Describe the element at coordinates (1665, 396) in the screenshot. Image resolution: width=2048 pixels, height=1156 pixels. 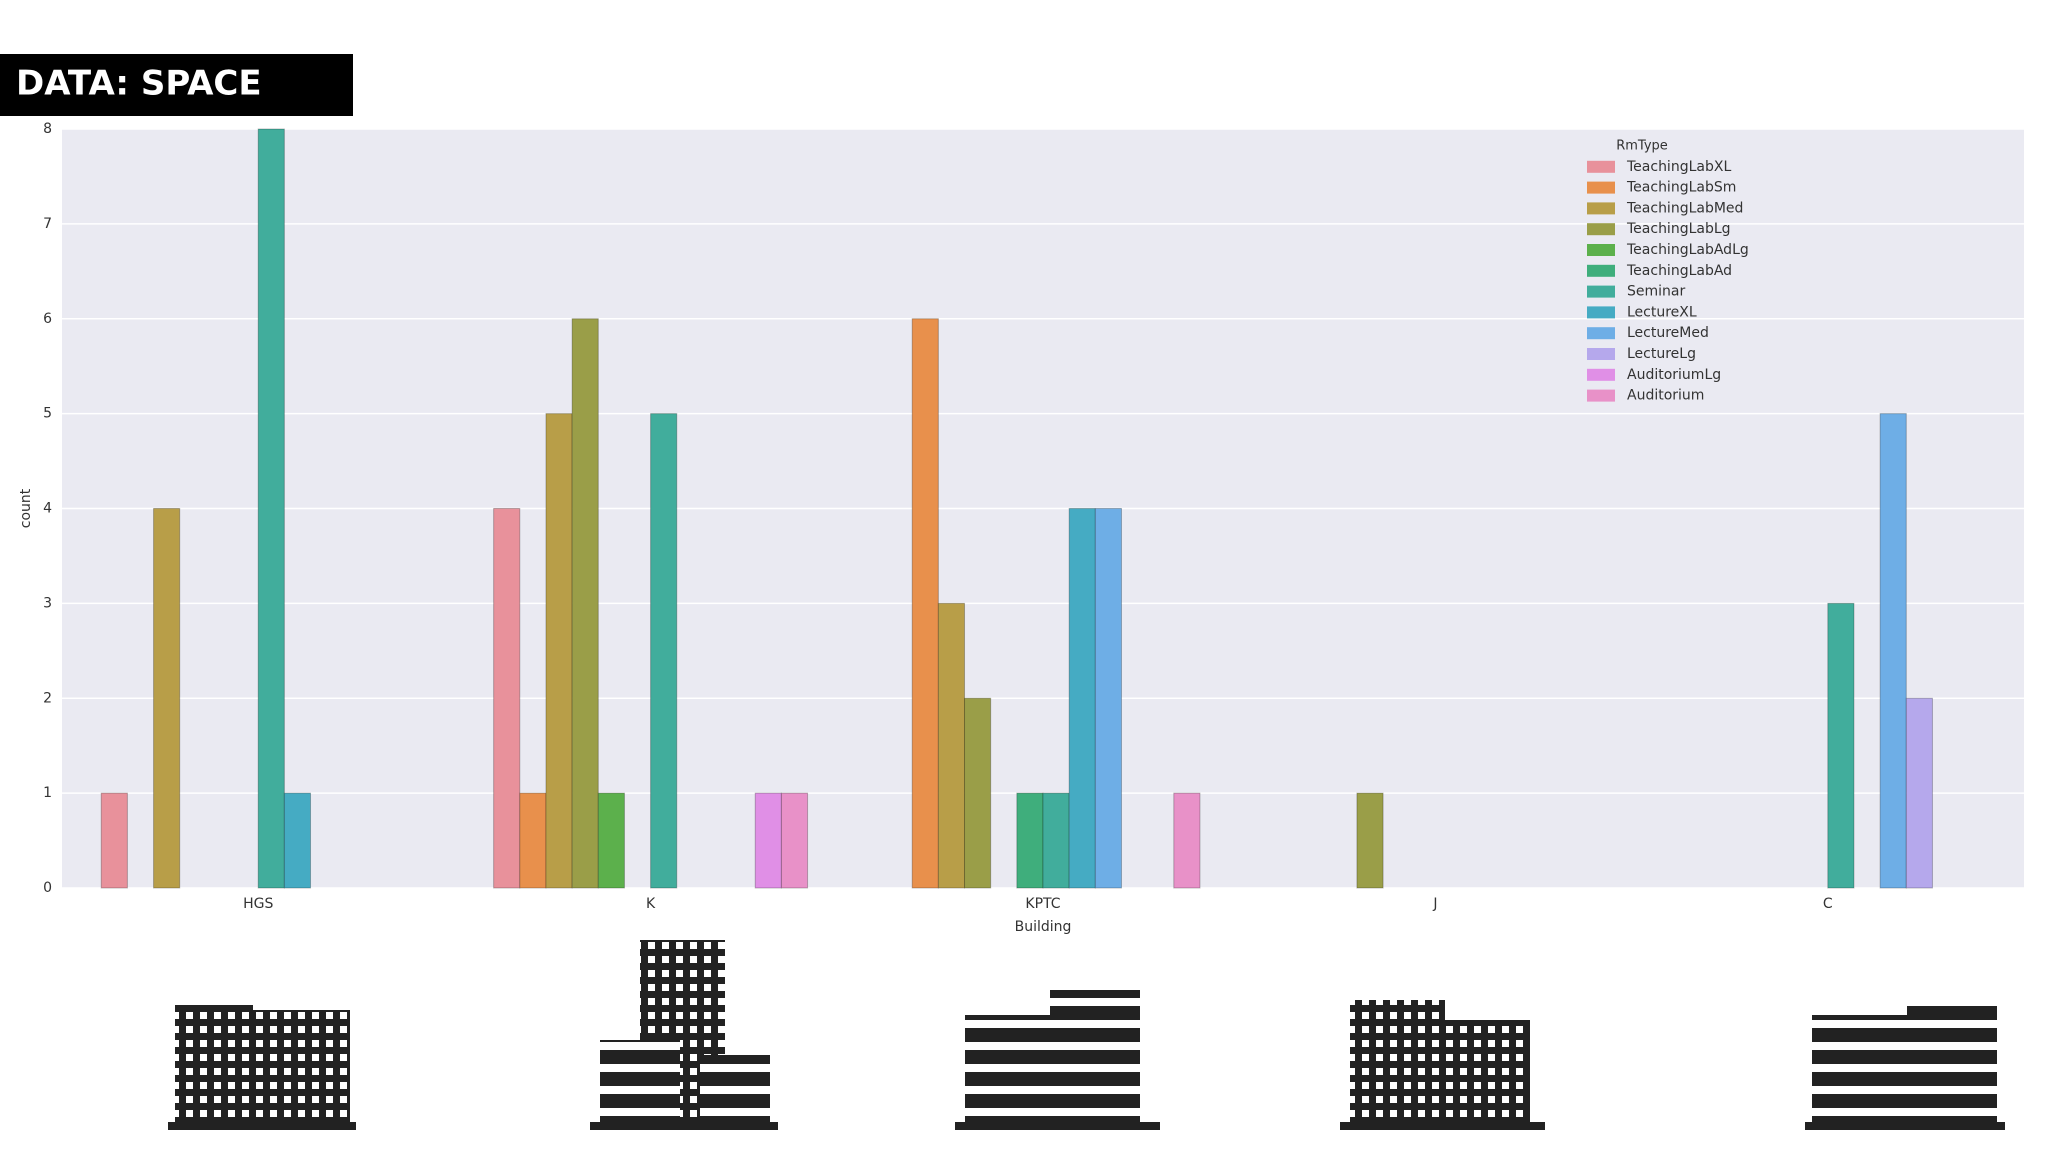
I see `legend-label: Auditorium` at that location.